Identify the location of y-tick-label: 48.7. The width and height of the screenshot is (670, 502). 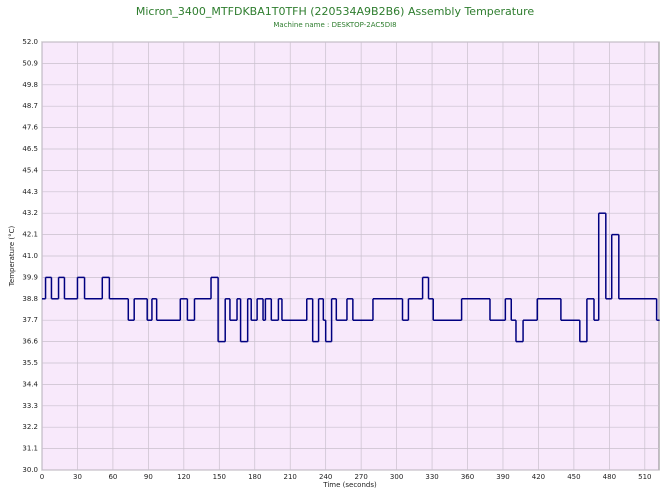
(30, 106).